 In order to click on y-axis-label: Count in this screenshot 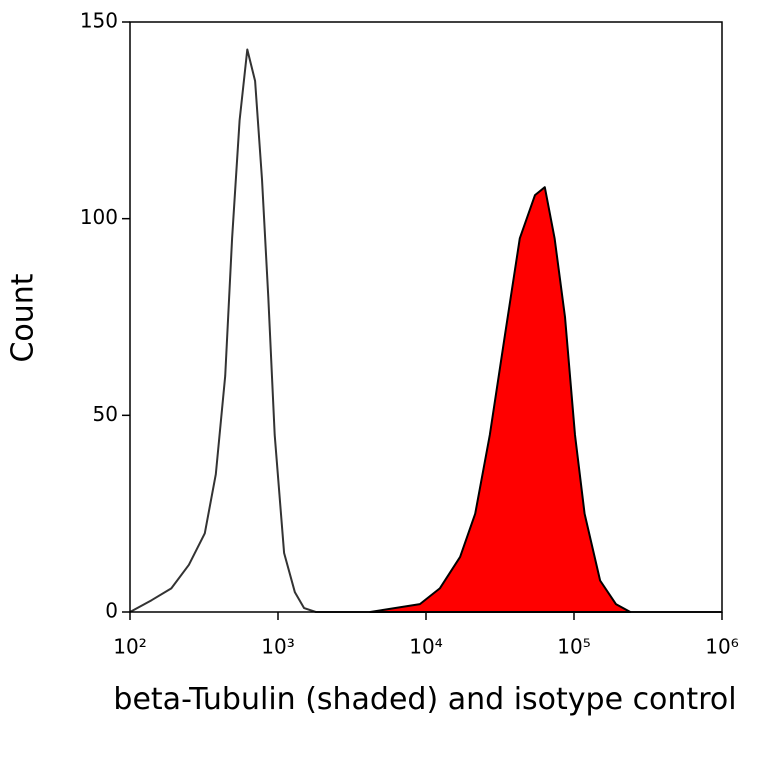, I will do `click(23, 317)`.